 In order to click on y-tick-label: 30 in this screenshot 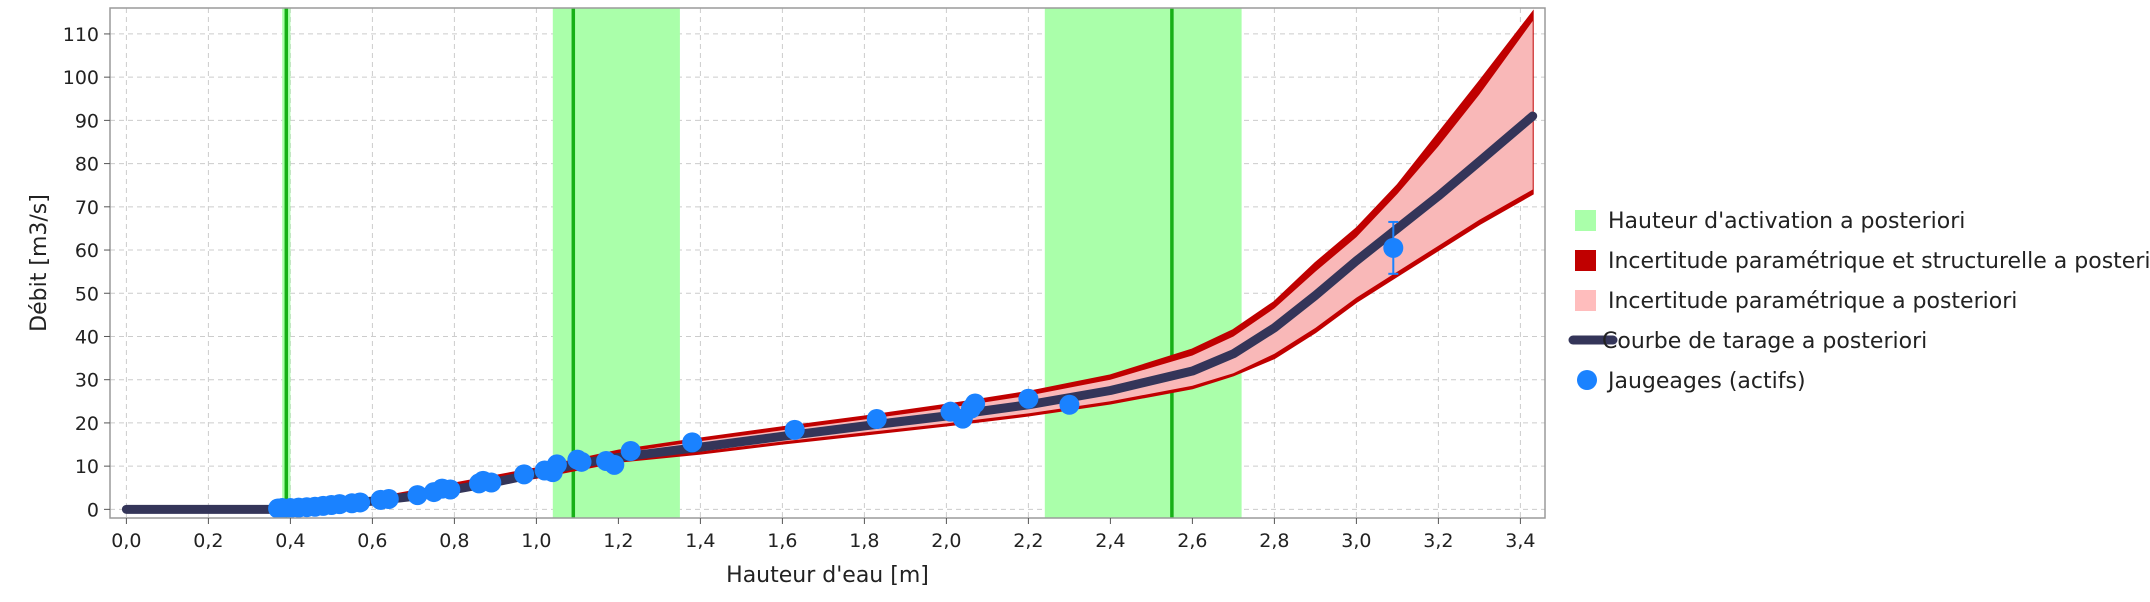, I will do `click(87, 381)`.